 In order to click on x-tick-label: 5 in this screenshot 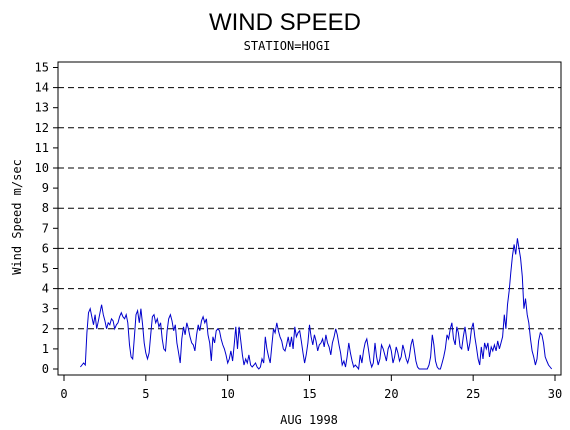, I will do `click(145, 394)`.